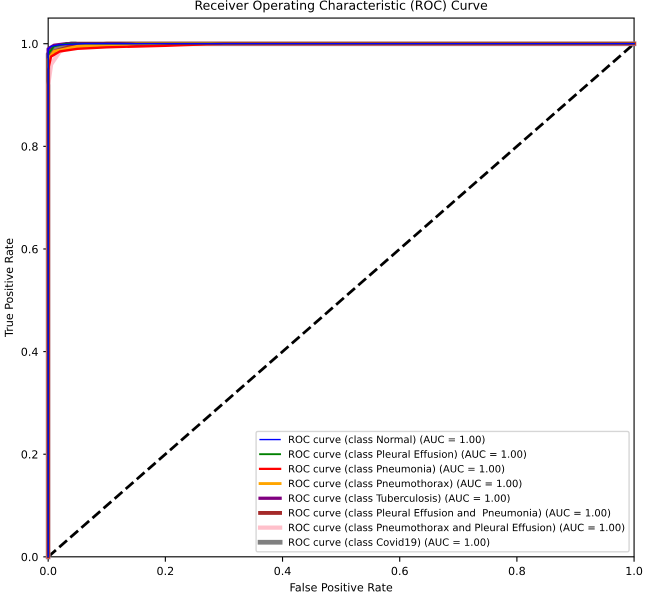  Describe the element at coordinates (30, 249) in the screenshot. I see `y-tick-label: 0.6` at that location.